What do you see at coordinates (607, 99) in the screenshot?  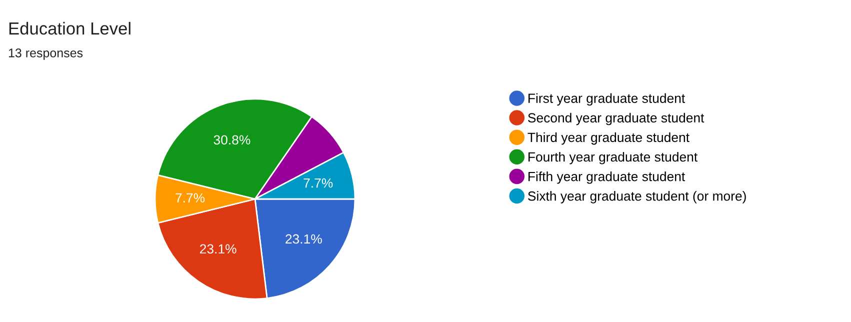 I see `legend-label: First year graduate student` at bounding box center [607, 99].